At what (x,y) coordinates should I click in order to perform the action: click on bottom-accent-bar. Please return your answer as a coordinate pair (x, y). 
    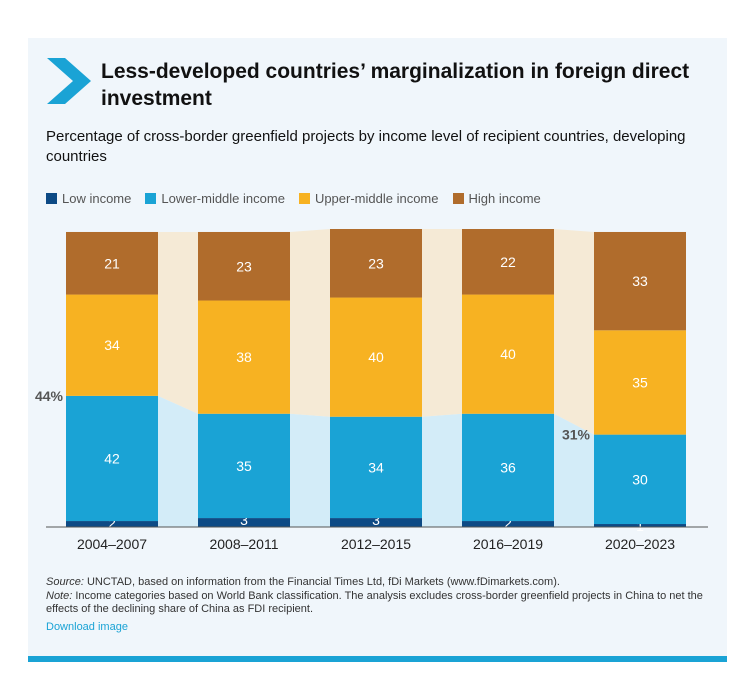
    Looking at the image, I should click on (377, 659).